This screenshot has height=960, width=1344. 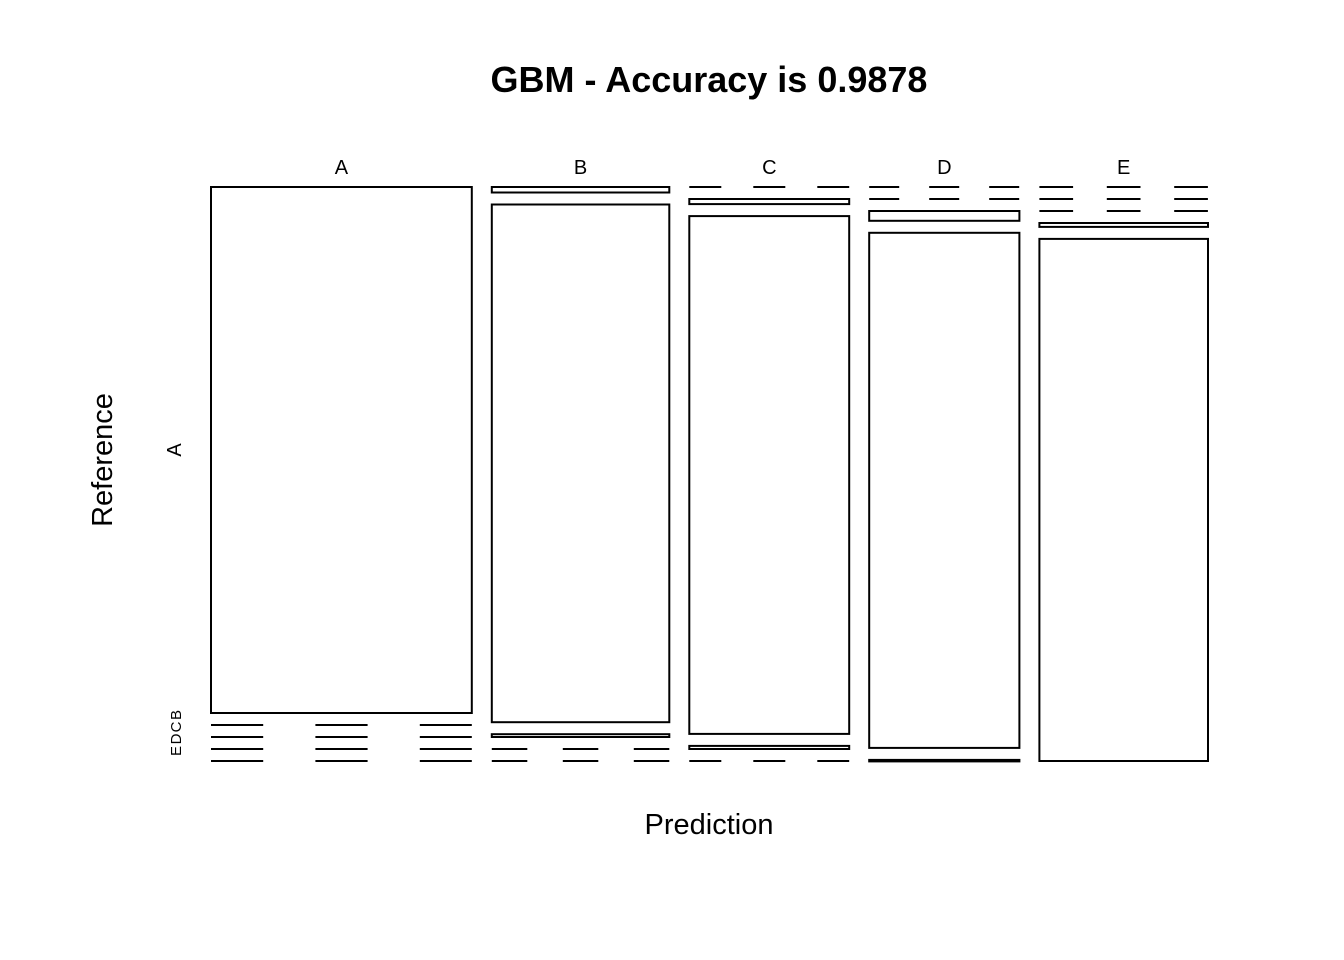 I want to click on tile-pred-b-ref-c, so click(x=580, y=736).